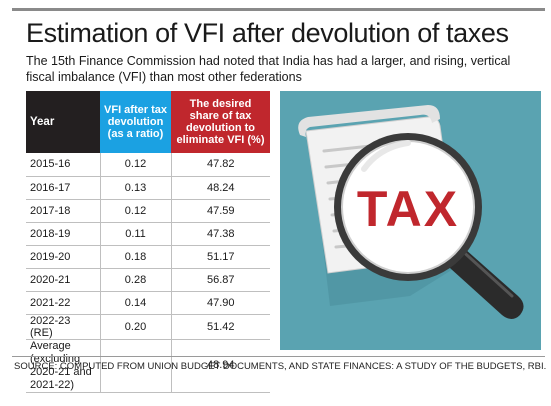 The height and width of the screenshot is (406, 551). Describe the element at coordinates (278, 356) in the screenshot. I see `bottom-rule` at that location.